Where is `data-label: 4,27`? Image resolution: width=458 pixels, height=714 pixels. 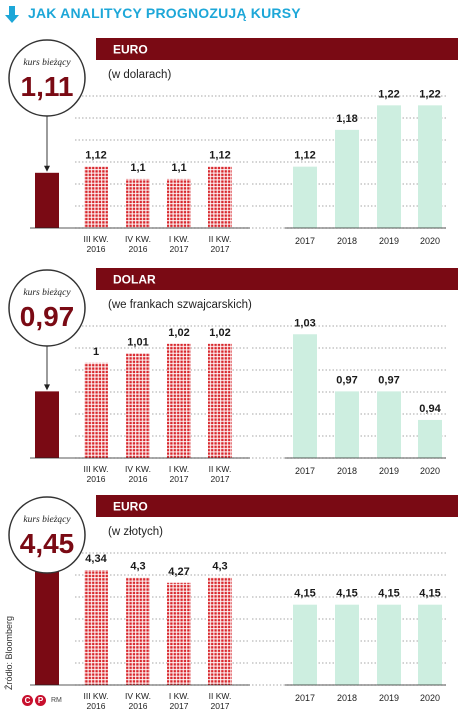
data-label: 4,27 is located at coordinates (178, 572).